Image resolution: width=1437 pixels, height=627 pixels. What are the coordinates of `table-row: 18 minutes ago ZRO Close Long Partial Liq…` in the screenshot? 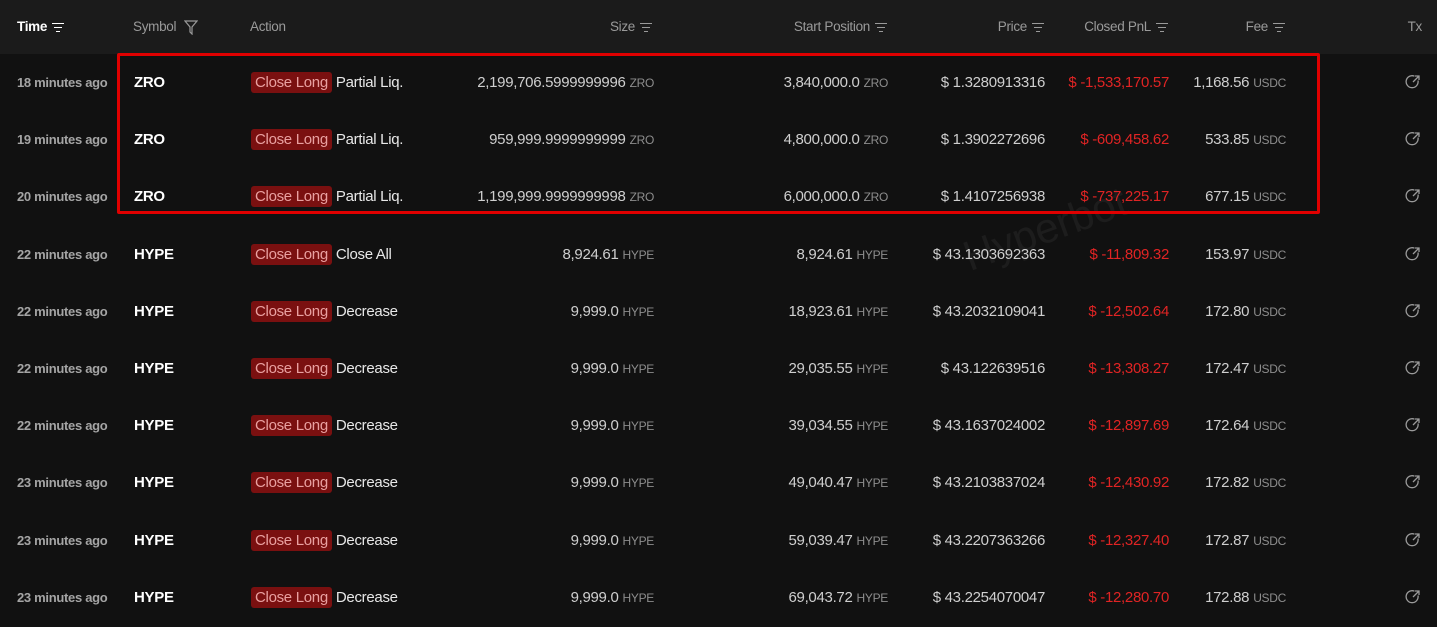 It's located at (718, 82).